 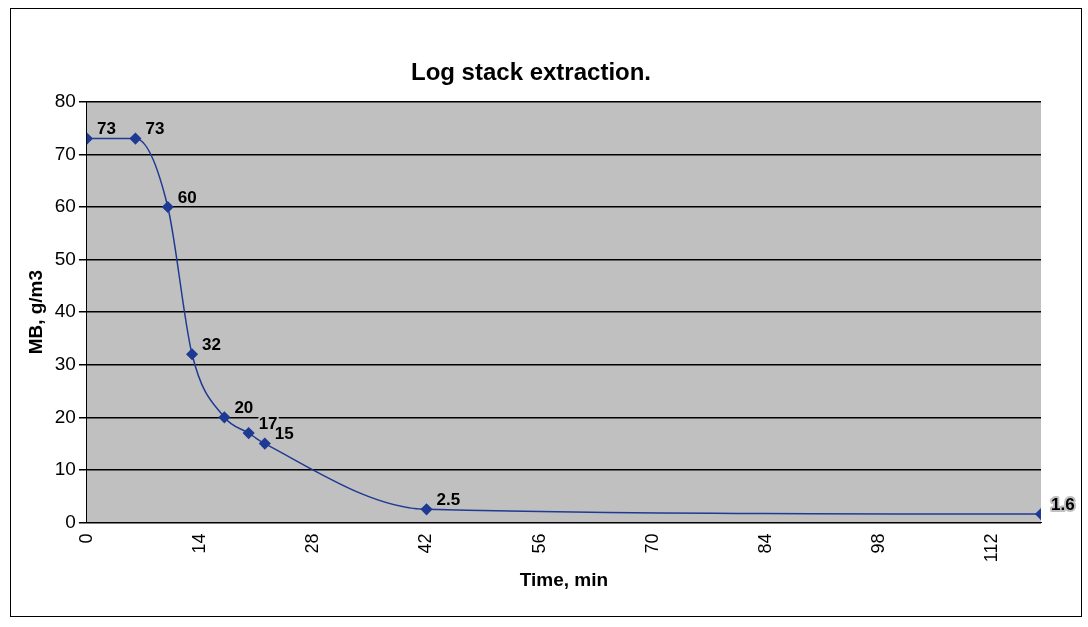 I want to click on data-label: 2.5, so click(x=448, y=500).